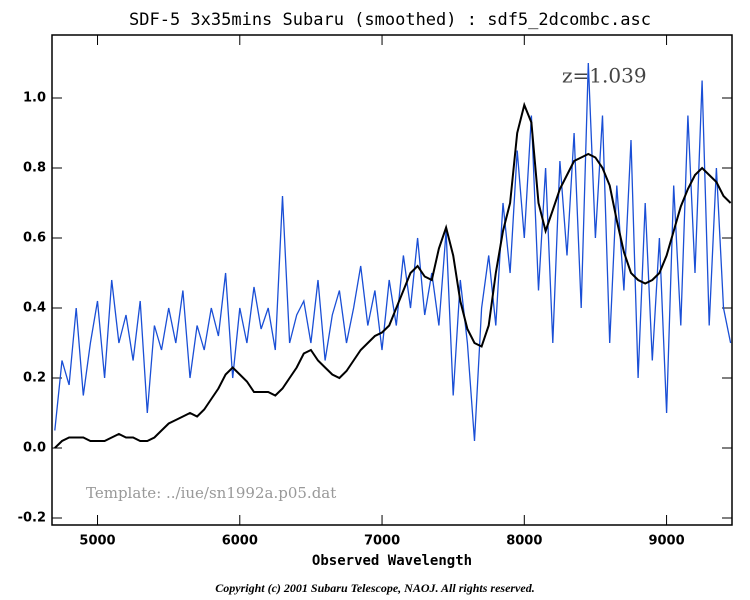 This screenshot has height=600, width=750. What do you see at coordinates (604, 76) in the screenshot?
I see `redshift-annotation: z=1.039` at bounding box center [604, 76].